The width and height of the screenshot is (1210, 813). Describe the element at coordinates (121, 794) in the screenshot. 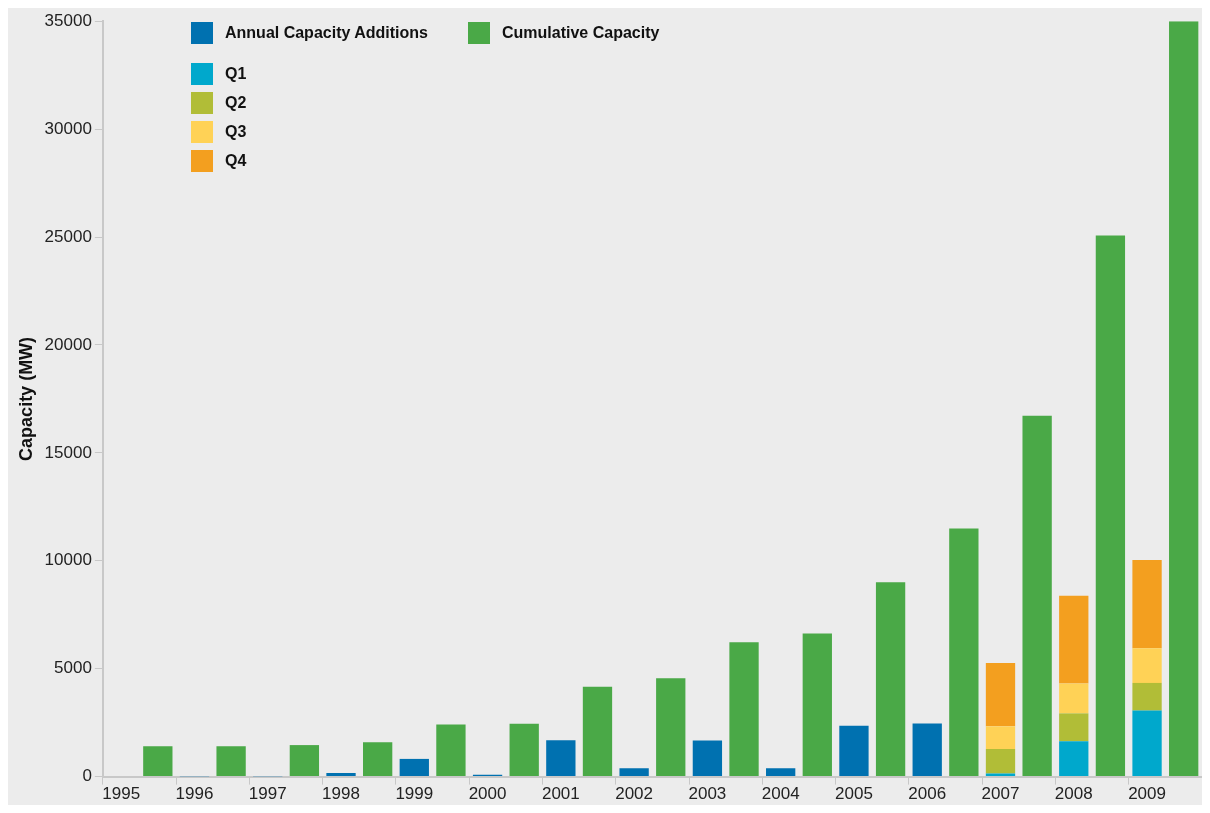

I see `x-tick-label: 1995` at that location.